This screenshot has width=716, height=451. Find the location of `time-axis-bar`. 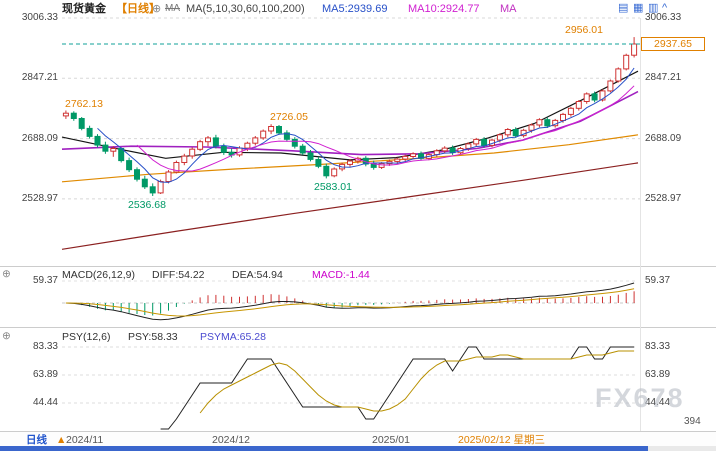

time-axis-bar is located at coordinates (358, 439).